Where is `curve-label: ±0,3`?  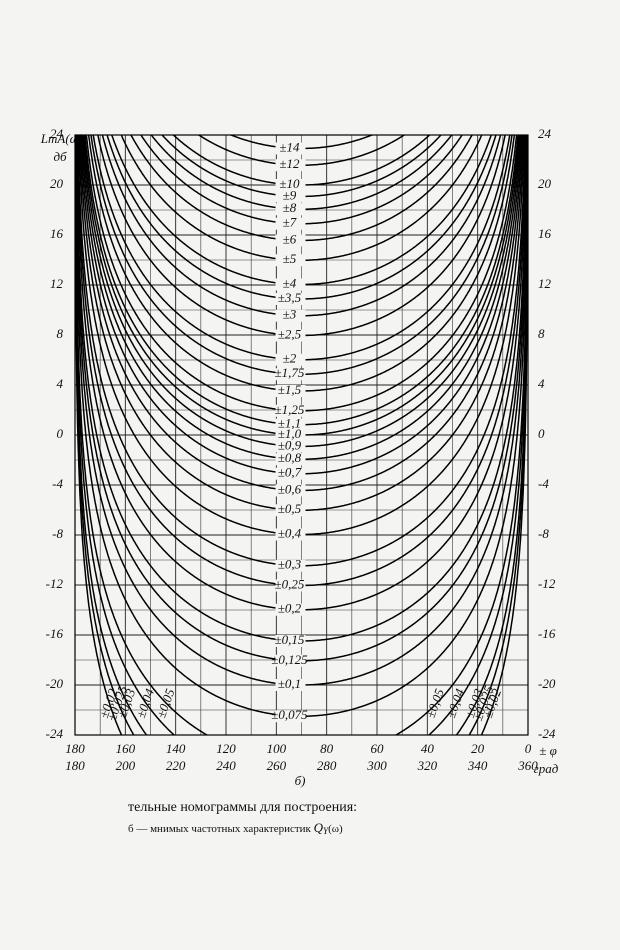
curve-label: ±0,3 is located at coordinates (290, 564).